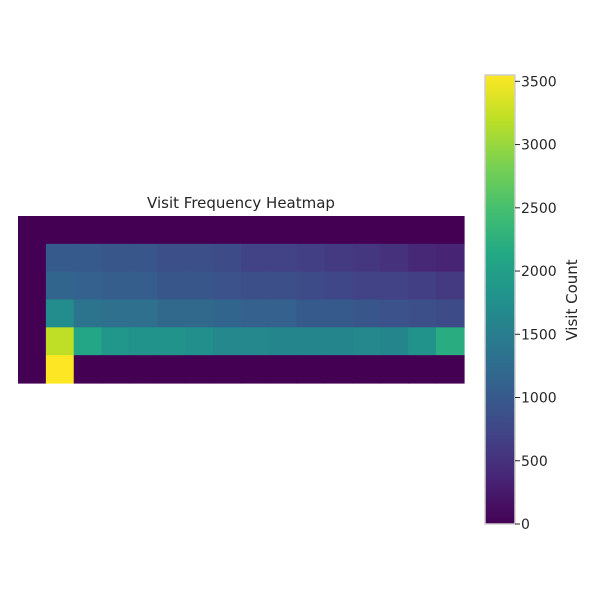 This screenshot has height=600, width=600. What do you see at coordinates (500, 299) in the screenshot?
I see `colorbar` at bounding box center [500, 299].